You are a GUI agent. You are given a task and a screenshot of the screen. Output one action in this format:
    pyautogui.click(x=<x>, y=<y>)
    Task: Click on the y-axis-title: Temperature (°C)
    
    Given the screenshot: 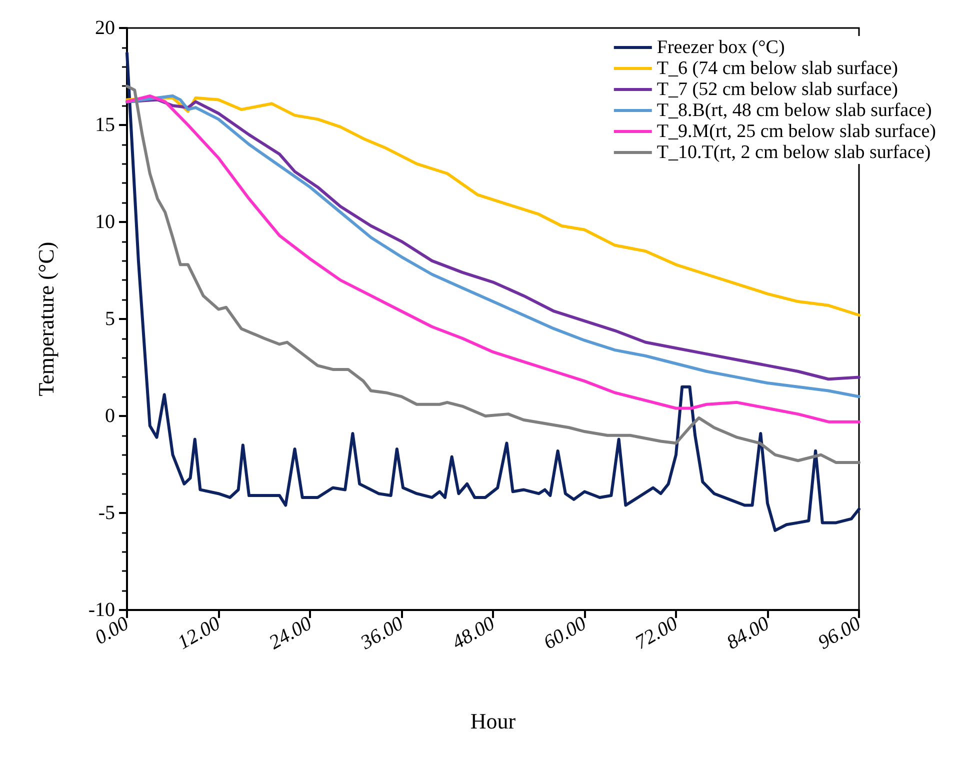 What is the action you would take?
    pyautogui.click(x=46, y=319)
    